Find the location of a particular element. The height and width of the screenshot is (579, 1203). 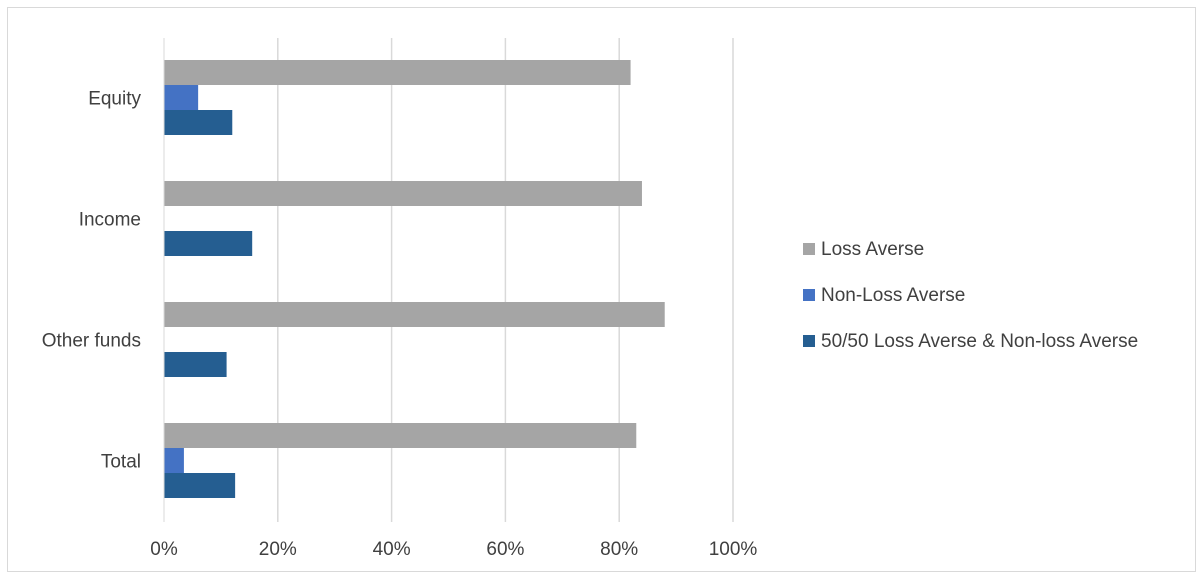

bar-loss-averse-other-funds is located at coordinates (414, 314).